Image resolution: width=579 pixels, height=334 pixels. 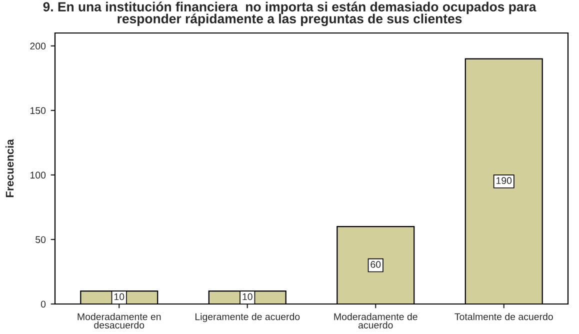 I want to click on x-tick-label: Ligeramente de acuerdo, so click(x=247, y=317).